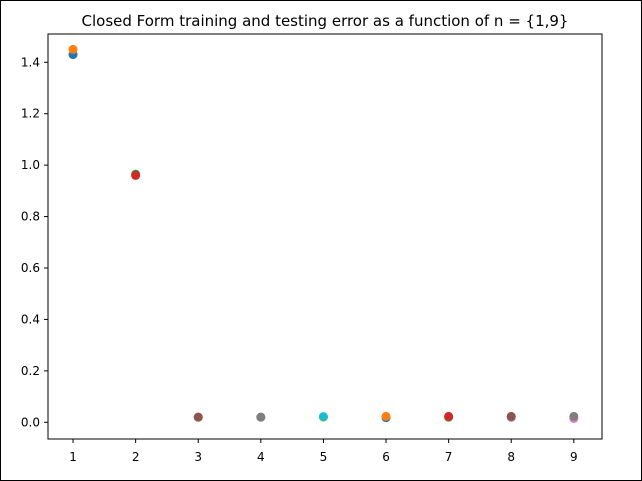 This screenshot has width=642, height=481. Describe the element at coordinates (198, 457) in the screenshot. I see `x-tick-label: 3` at that location.